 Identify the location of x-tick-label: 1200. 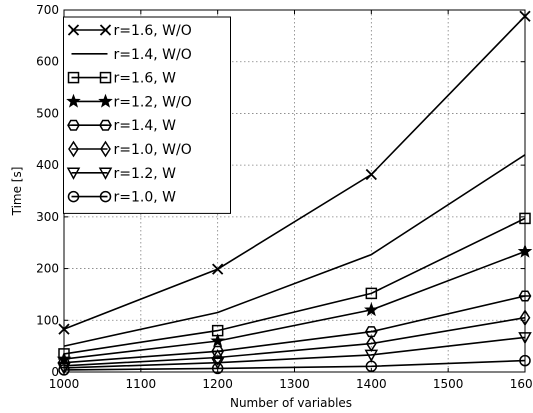
(217, 384).